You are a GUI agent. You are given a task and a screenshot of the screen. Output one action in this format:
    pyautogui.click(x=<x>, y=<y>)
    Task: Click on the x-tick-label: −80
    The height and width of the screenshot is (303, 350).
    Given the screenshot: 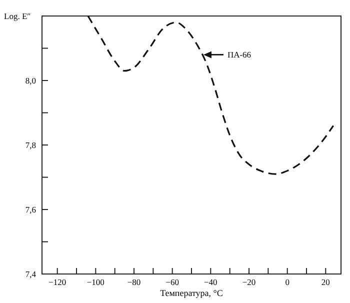 What is the action you would take?
    pyautogui.click(x=134, y=282)
    